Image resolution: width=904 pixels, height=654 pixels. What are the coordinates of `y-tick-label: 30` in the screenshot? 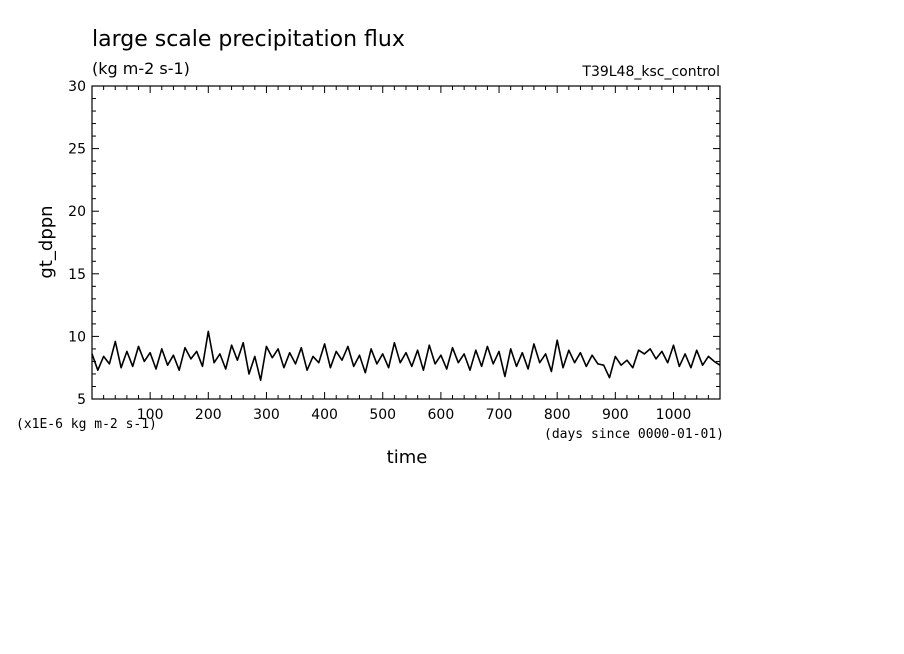 It's located at (77, 87).